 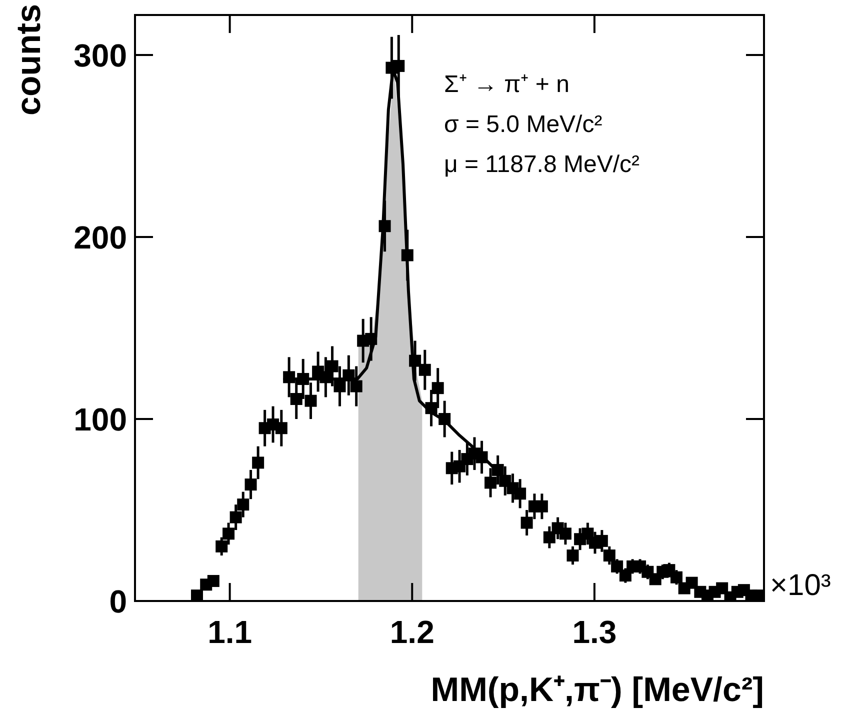 I want to click on x-axis-title: MM(p,K⁺,π⁻) [MeV/c²], so click(x=597, y=690).